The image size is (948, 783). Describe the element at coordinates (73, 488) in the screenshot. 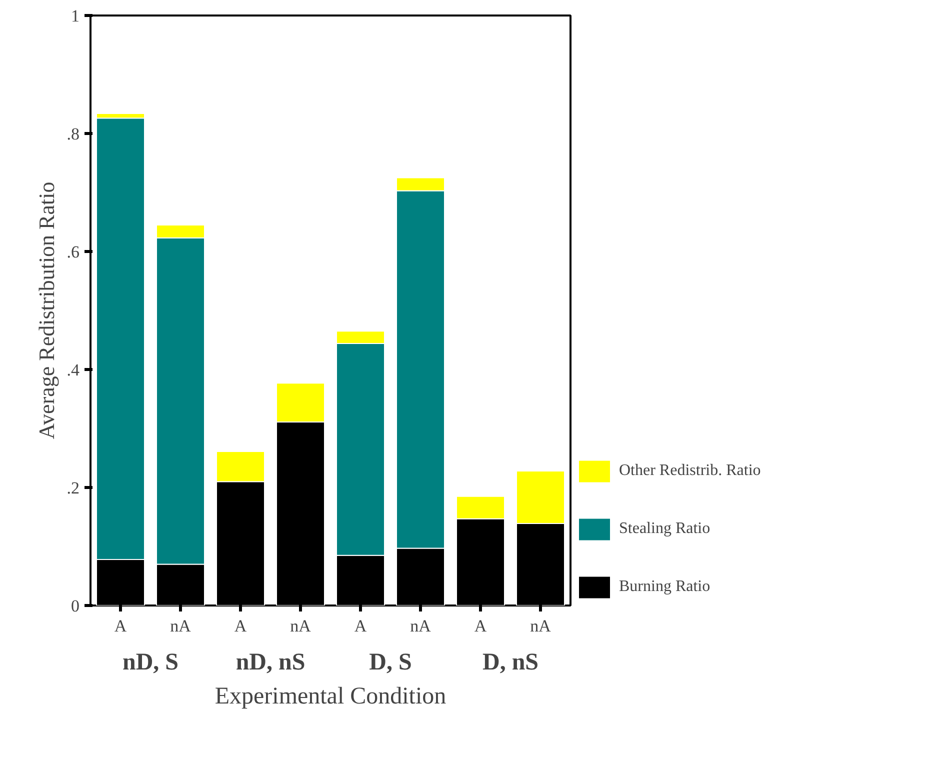

I see `y-tick-label: .2` at that location.